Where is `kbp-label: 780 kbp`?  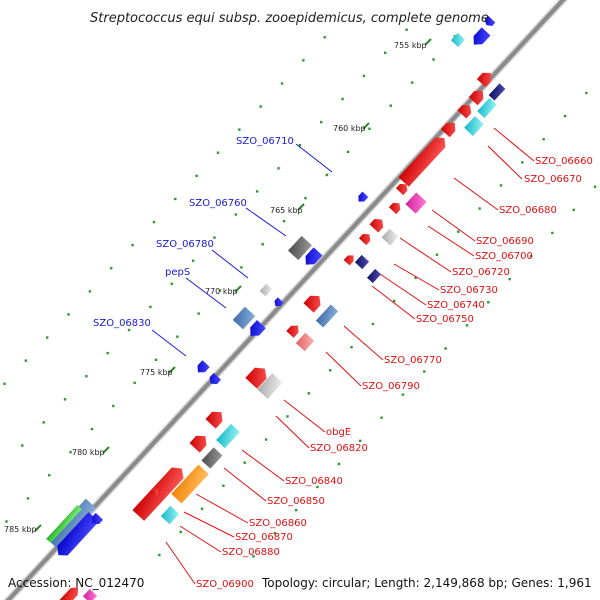 kbp-label: 780 kbp is located at coordinates (88, 452).